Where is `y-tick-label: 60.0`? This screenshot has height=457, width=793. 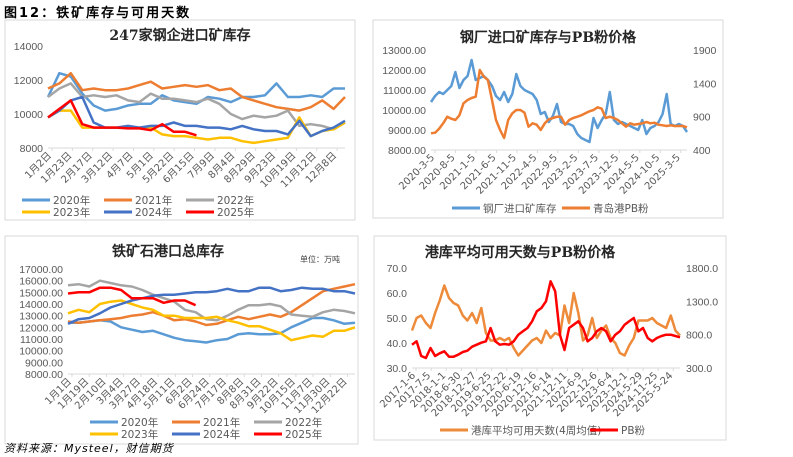 y-tick-label: 60.0 is located at coordinates (397, 294).